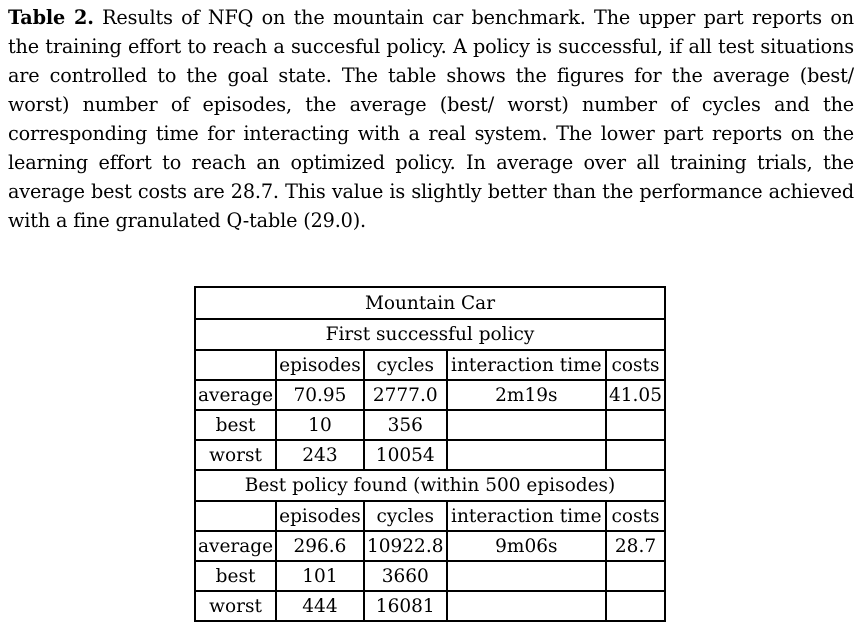 The height and width of the screenshot is (622, 859). What do you see at coordinates (430, 334) in the screenshot?
I see `section-title: First successful policy` at bounding box center [430, 334].